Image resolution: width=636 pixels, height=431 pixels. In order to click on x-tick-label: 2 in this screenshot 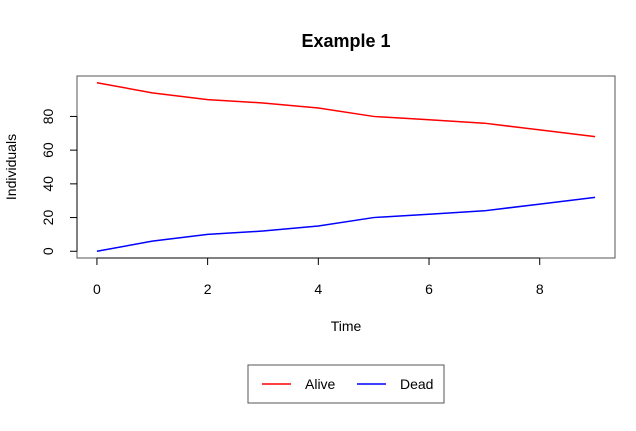, I will do `click(208, 289)`.